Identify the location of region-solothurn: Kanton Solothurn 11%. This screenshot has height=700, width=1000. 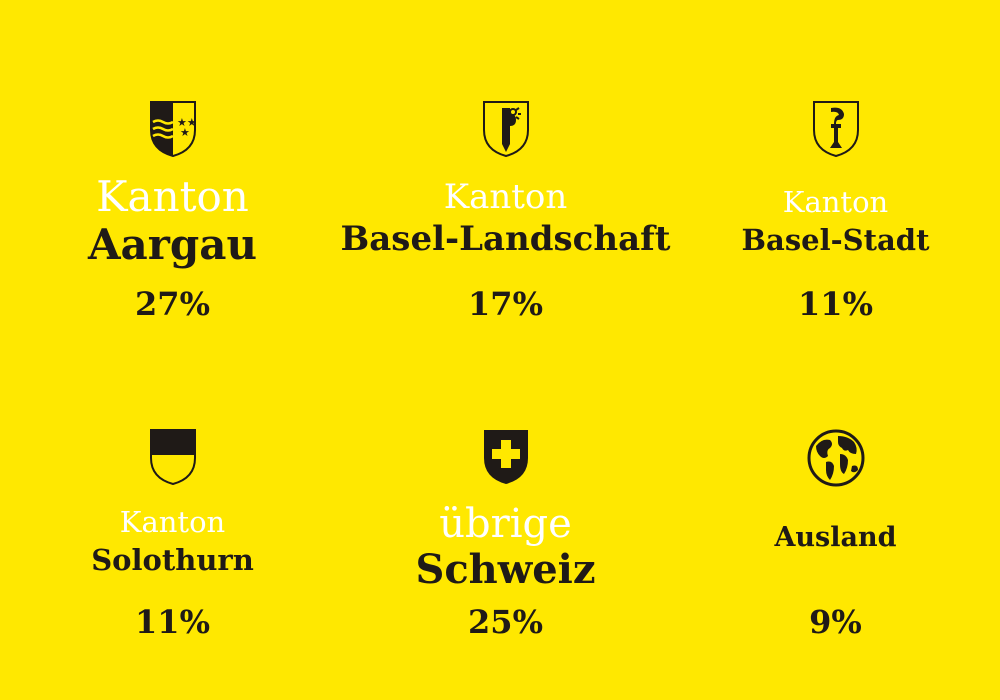
(172, 538).